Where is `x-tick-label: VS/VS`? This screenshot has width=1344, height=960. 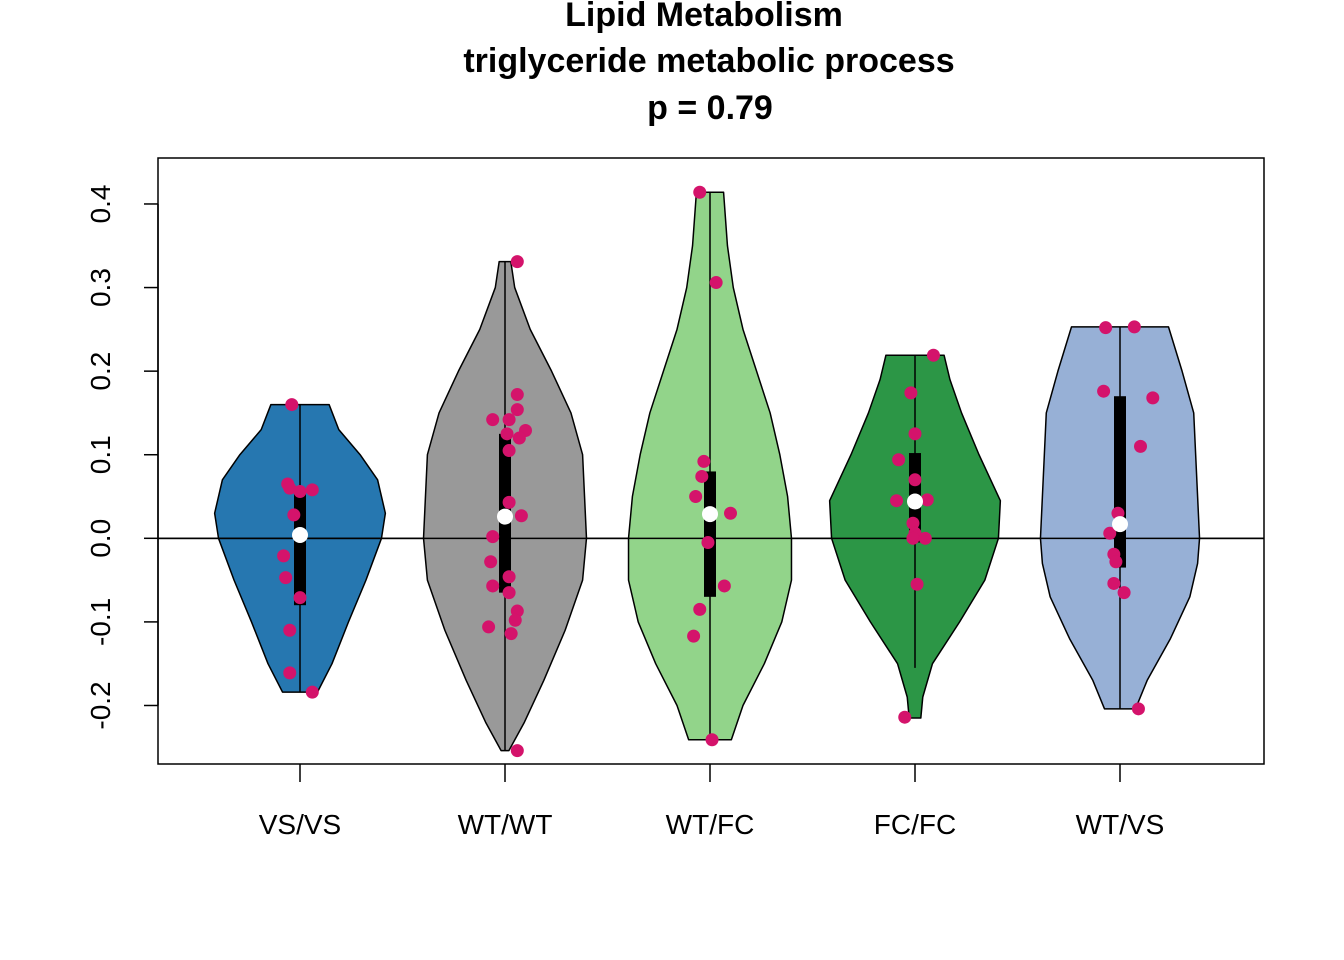 x-tick-label: VS/VS is located at coordinates (300, 824).